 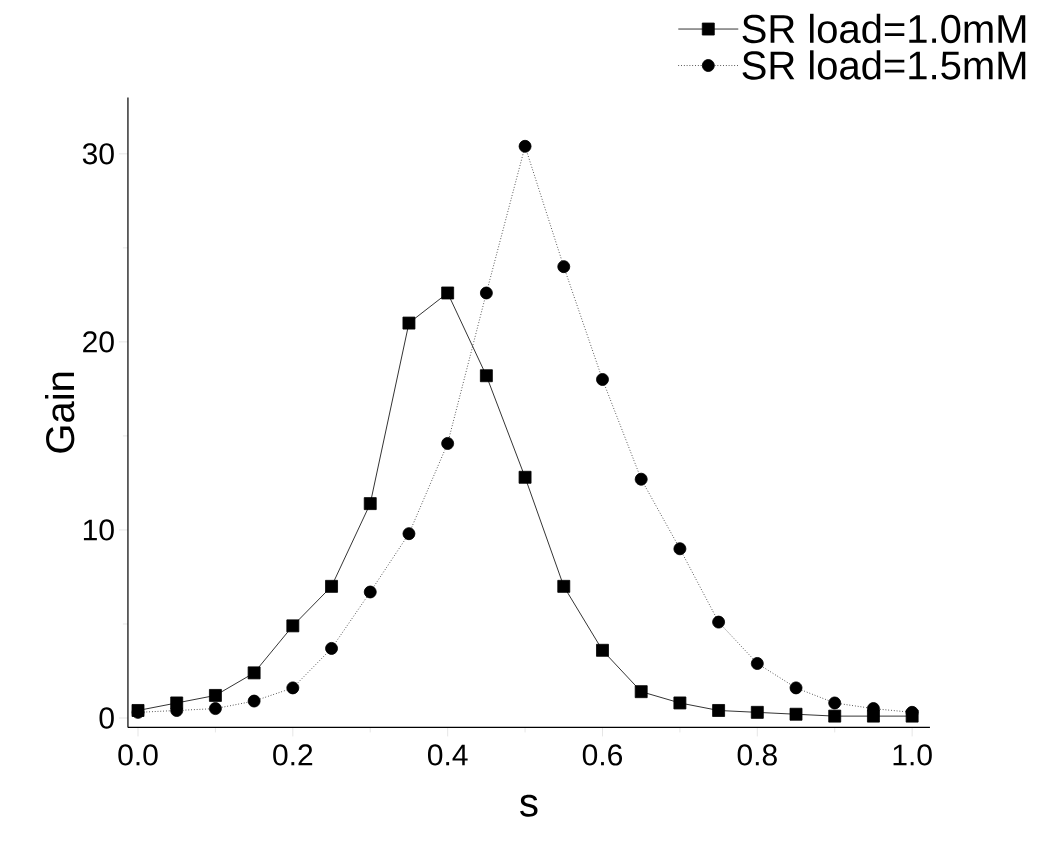 What do you see at coordinates (529, 805) in the screenshot?
I see `x-axis-title: s` at bounding box center [529, 805].